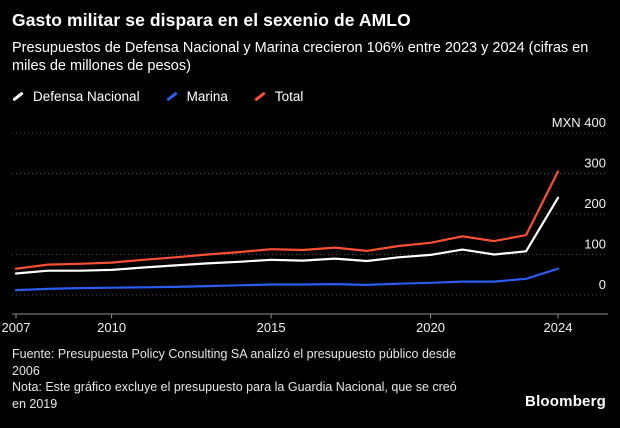 This screenshot has width=620, height=428. I want to click on legend-item-defensa-nacional: Defensa Nacional, so click(76, 96).